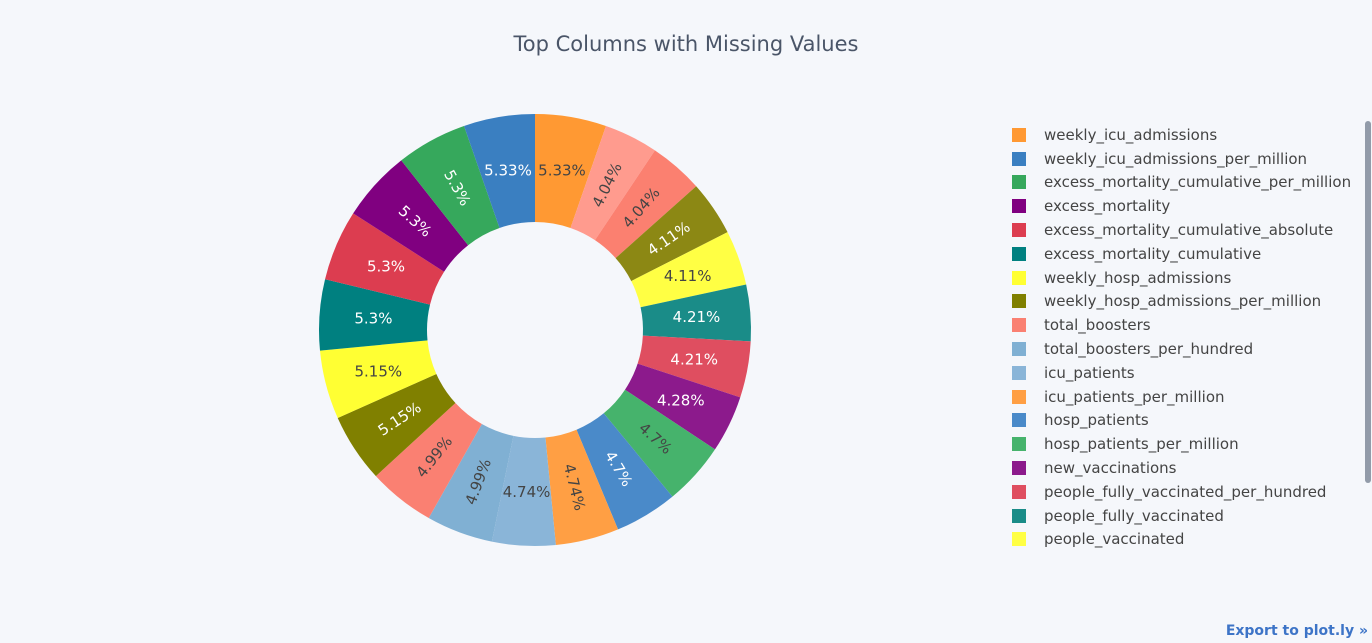 This screenshot has width=1372, height=643. I want to click on legend-item: excess_mortality_cumulative, so click(1187, 254).